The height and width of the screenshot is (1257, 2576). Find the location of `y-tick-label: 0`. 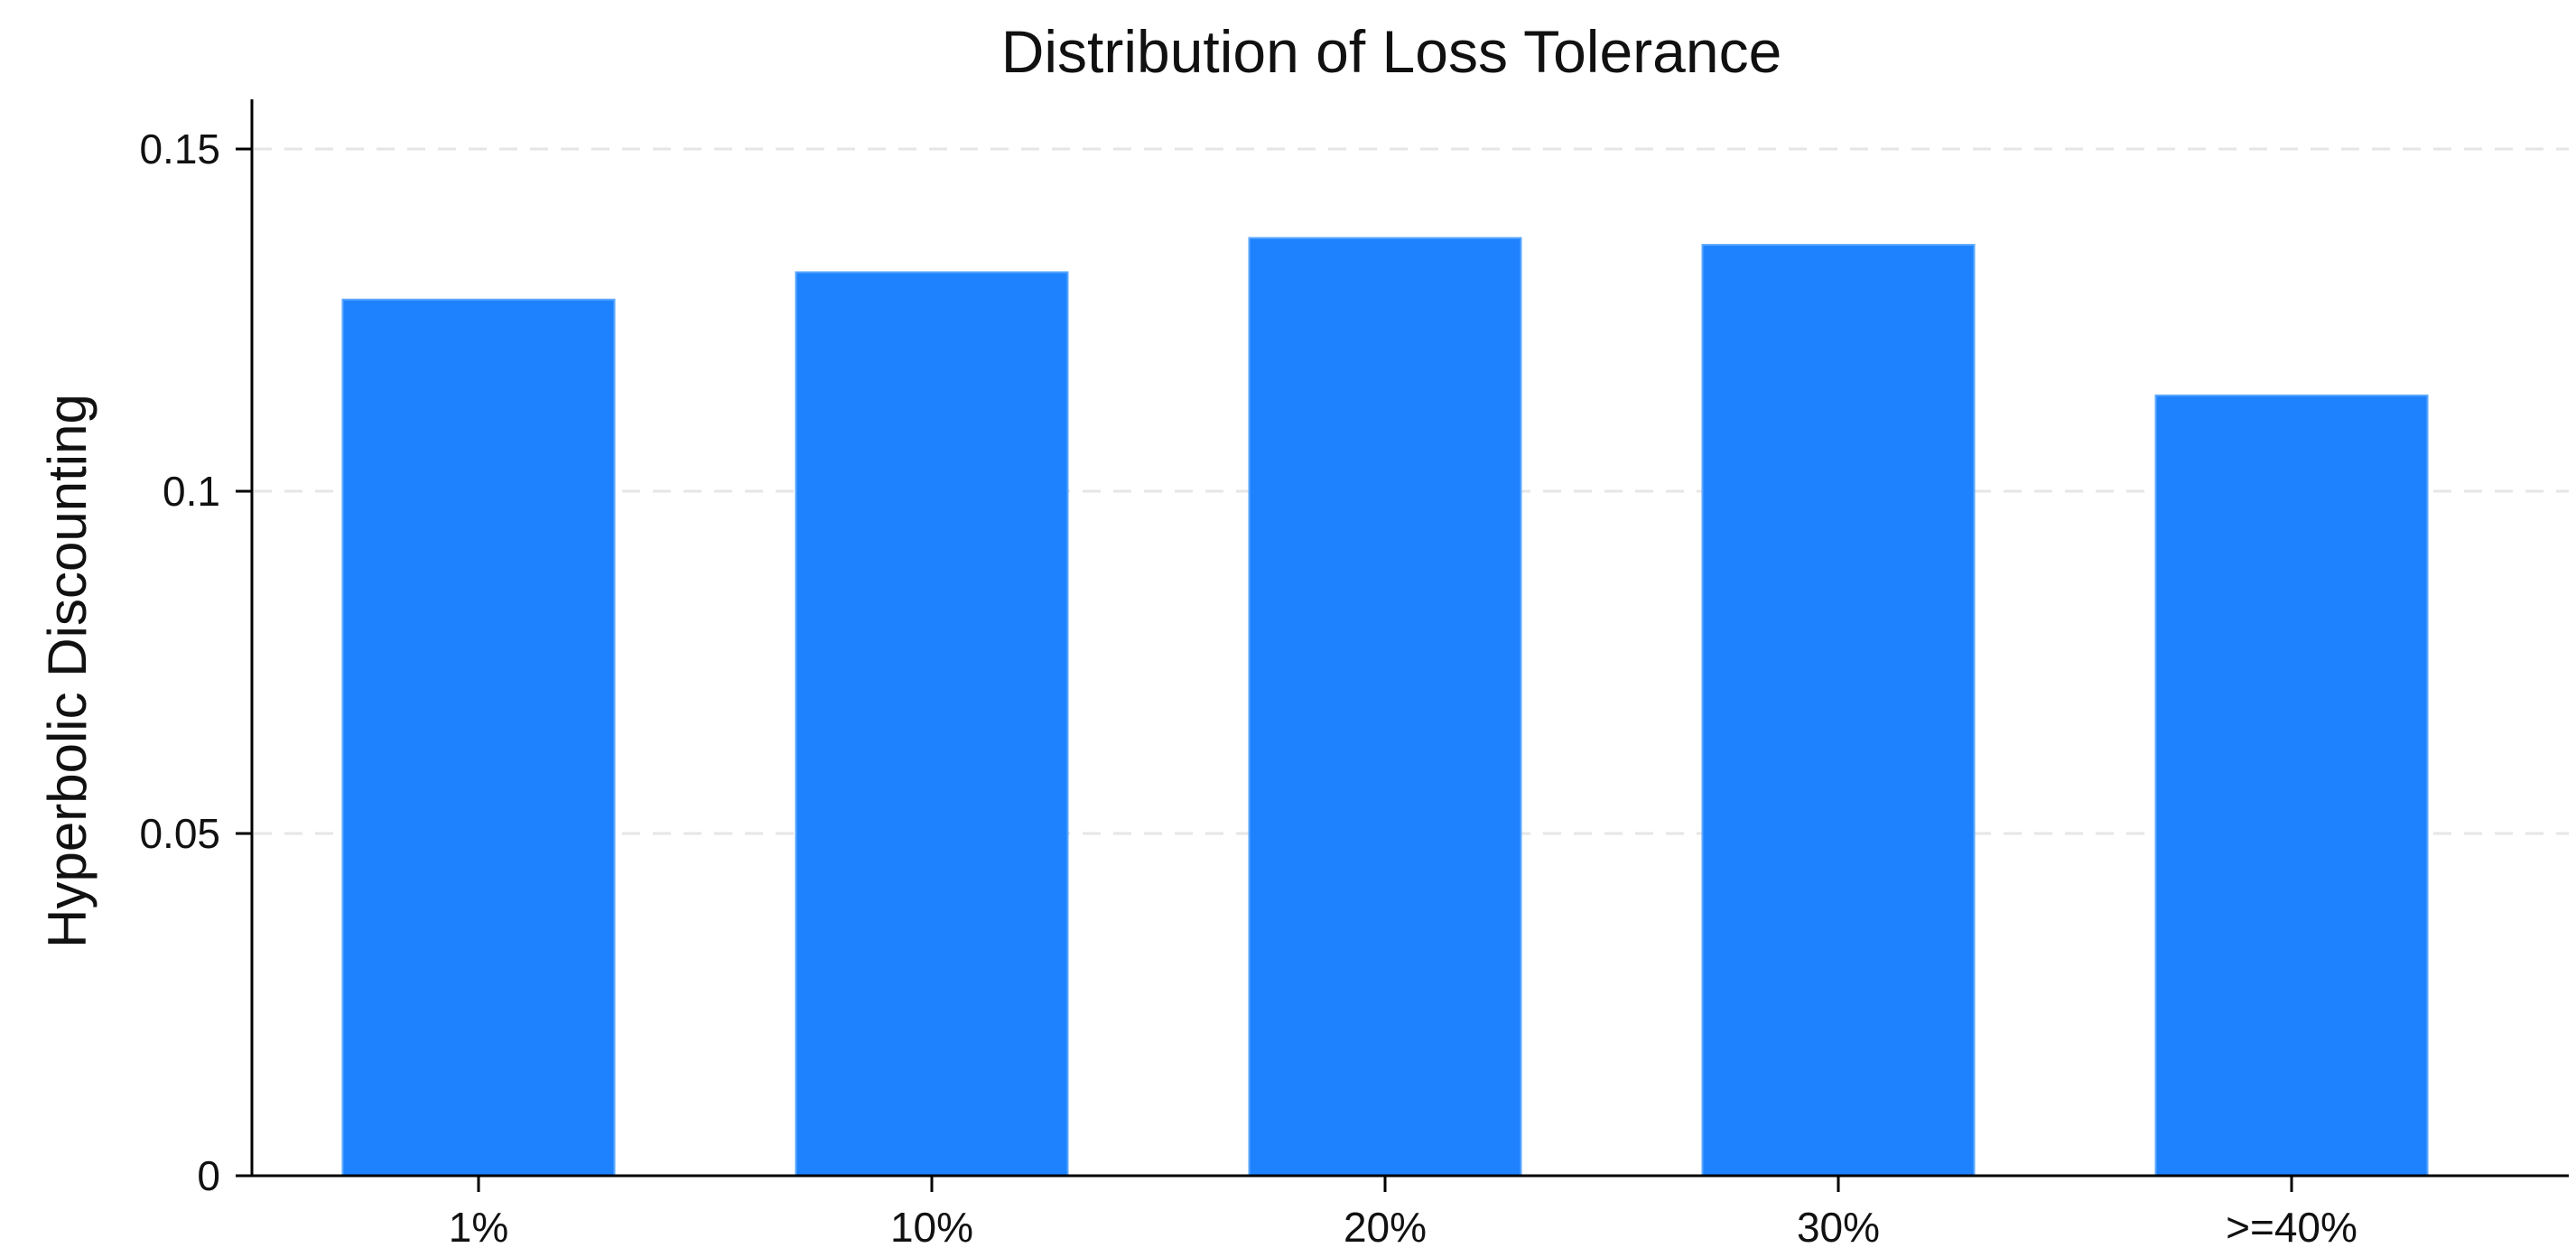

y-tick-label: 0 is located at coordinates (208, 1175).